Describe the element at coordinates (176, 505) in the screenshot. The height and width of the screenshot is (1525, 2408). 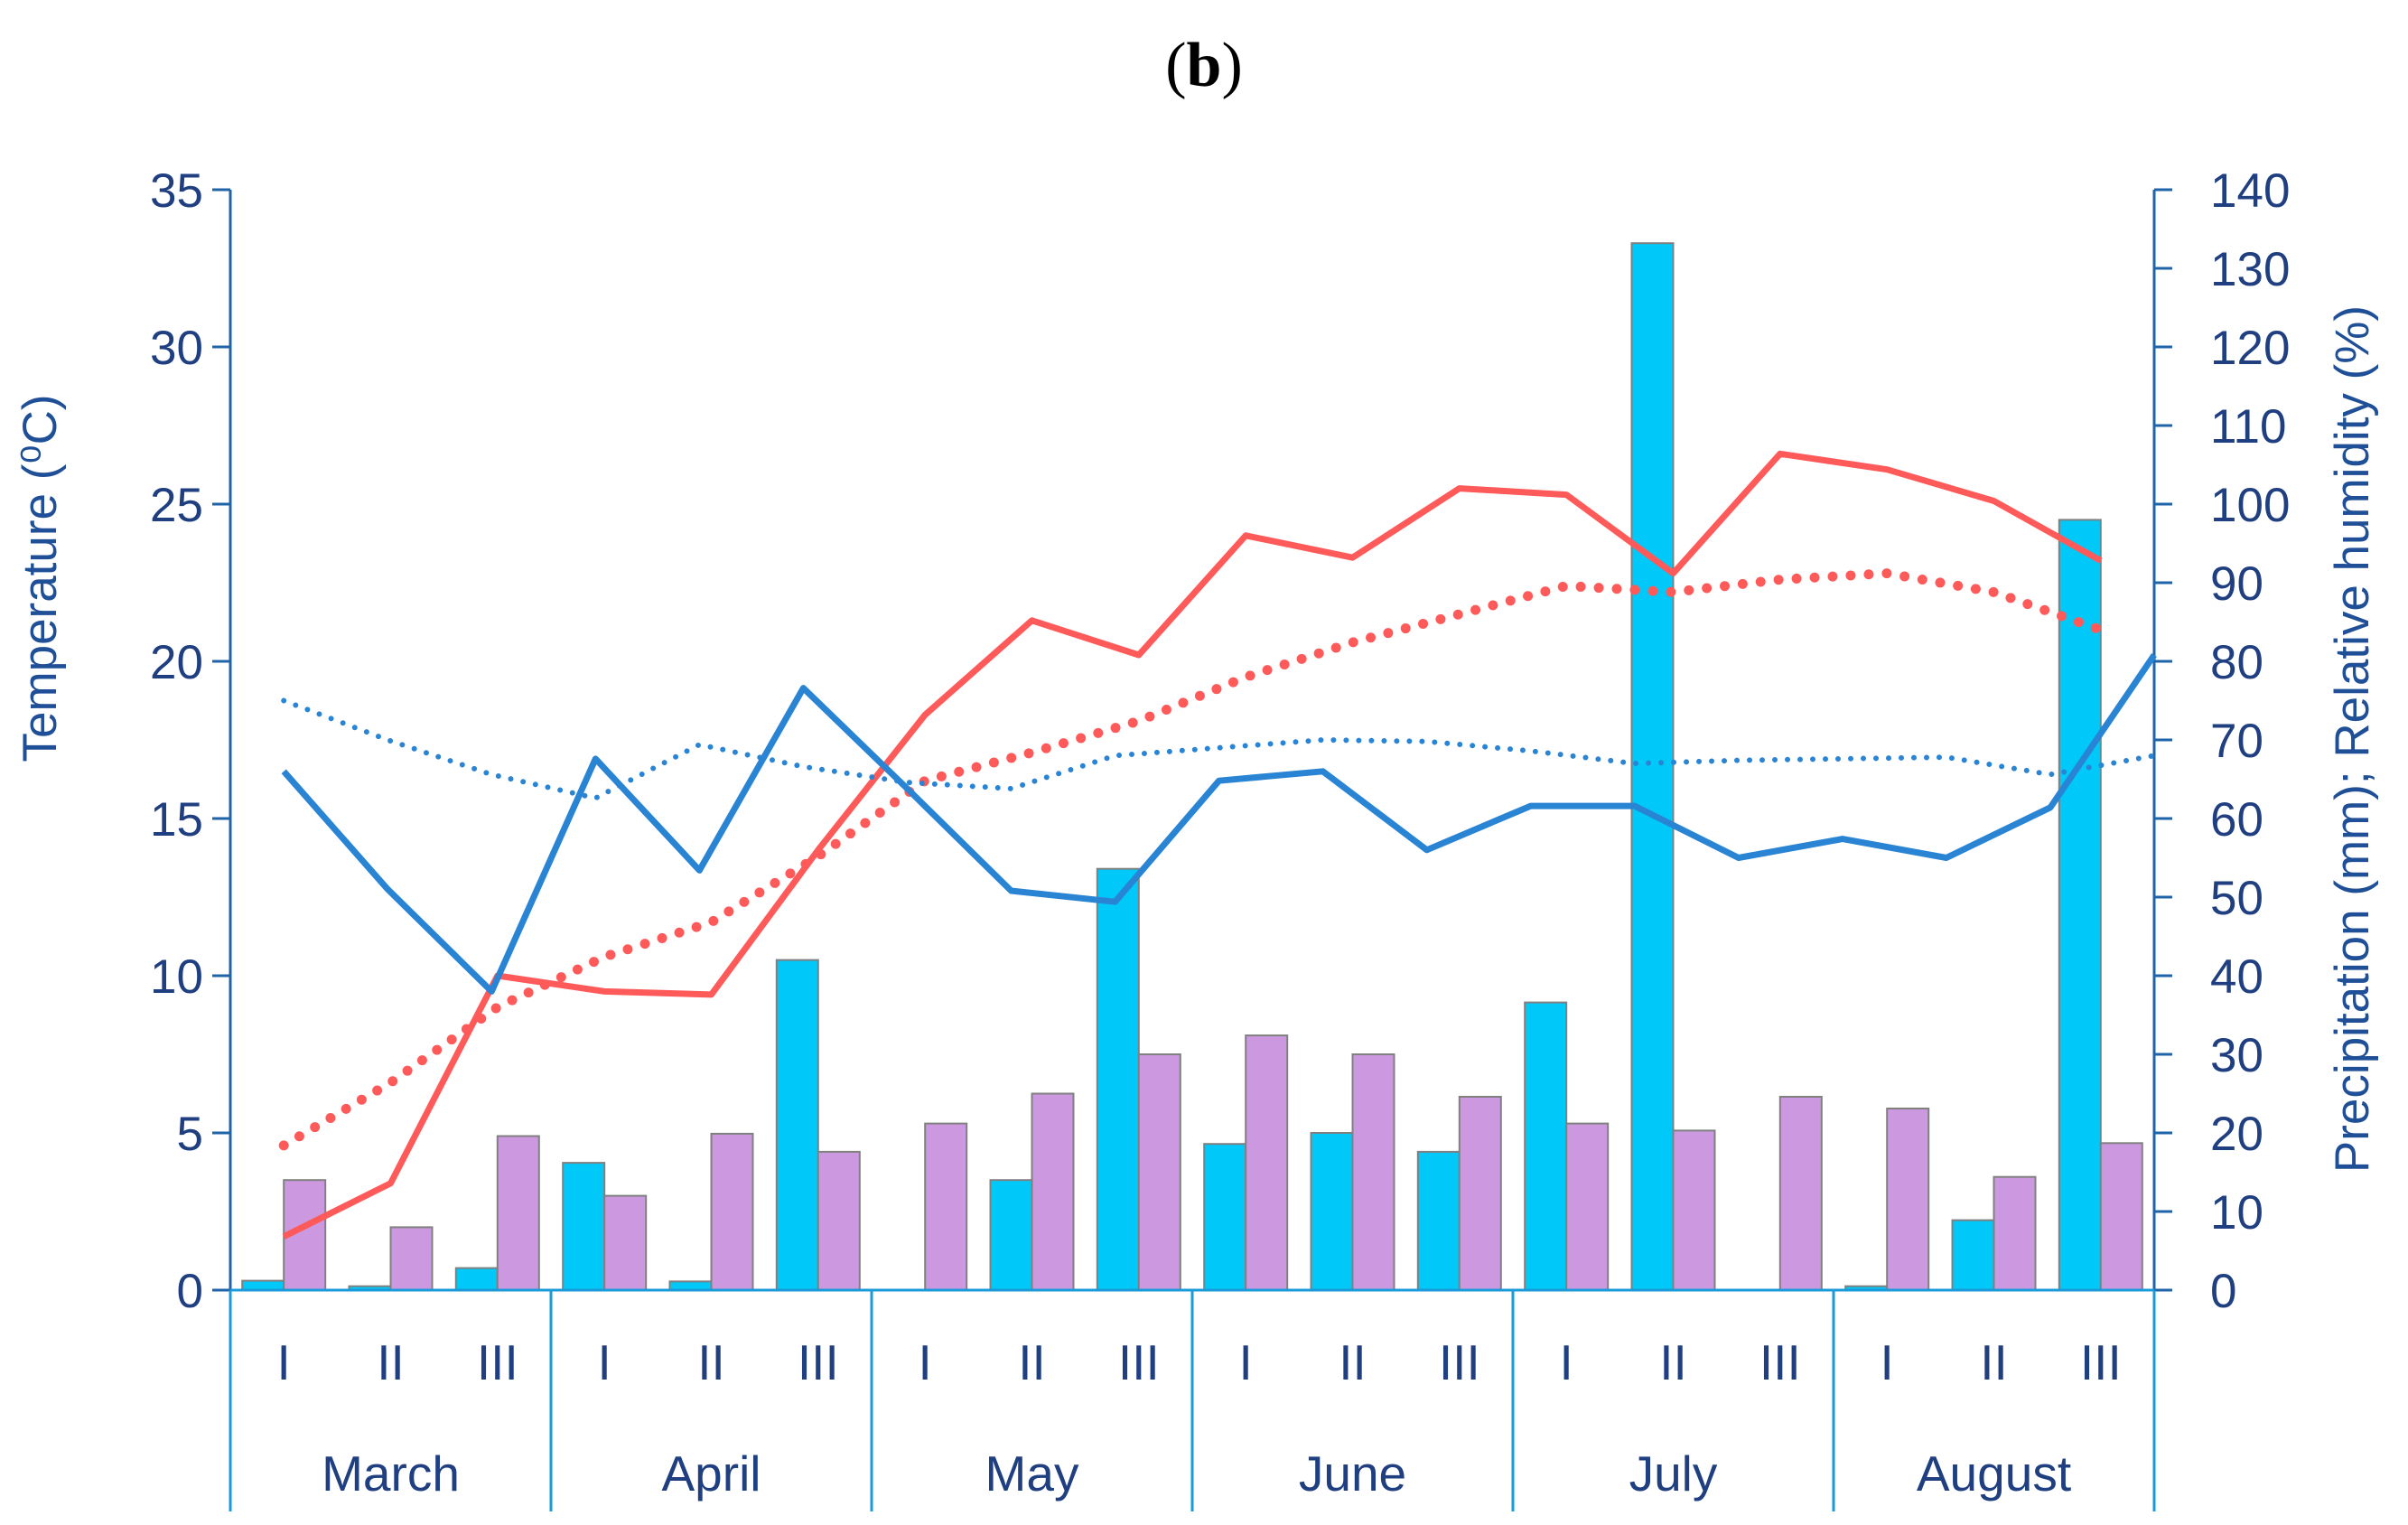
I see `y-left-tick-label: 25` at that location.